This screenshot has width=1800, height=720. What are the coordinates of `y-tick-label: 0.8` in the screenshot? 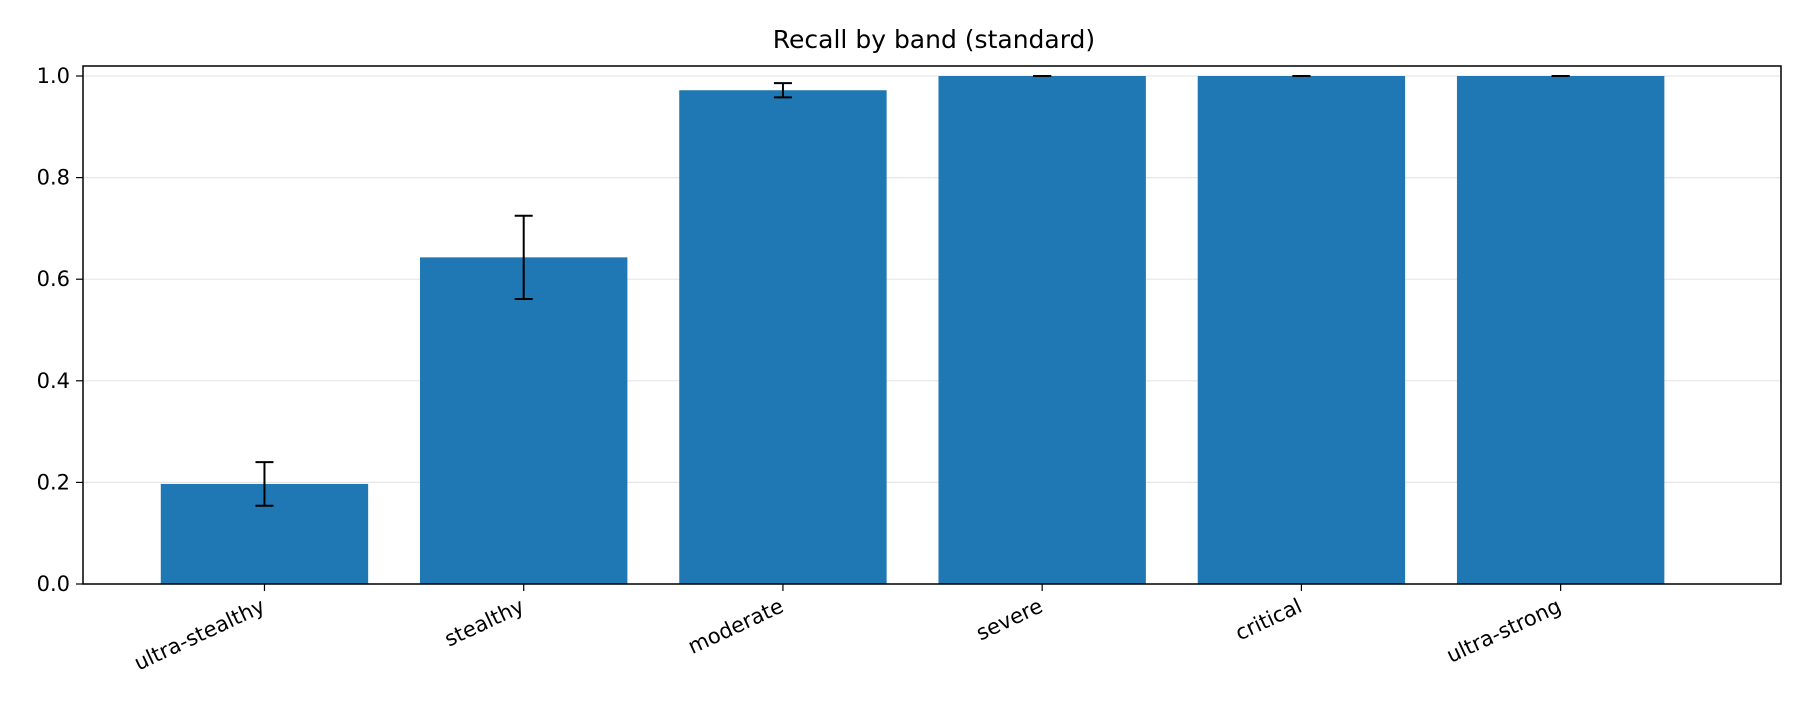 It's located at (53, 178).